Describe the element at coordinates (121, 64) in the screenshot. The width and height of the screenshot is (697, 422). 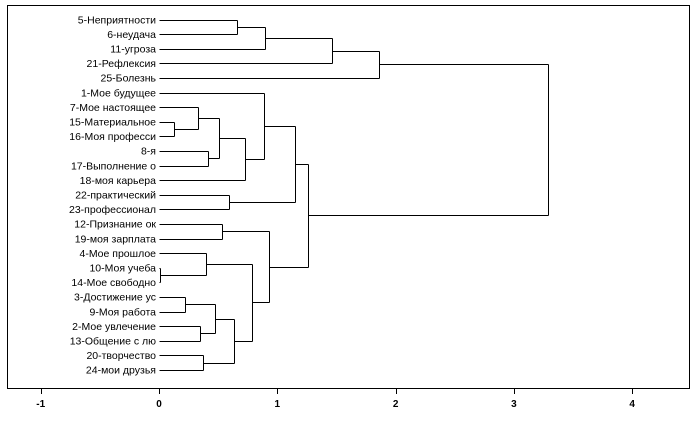
I see `leaf-label: 21-Рефлексия` at that location.